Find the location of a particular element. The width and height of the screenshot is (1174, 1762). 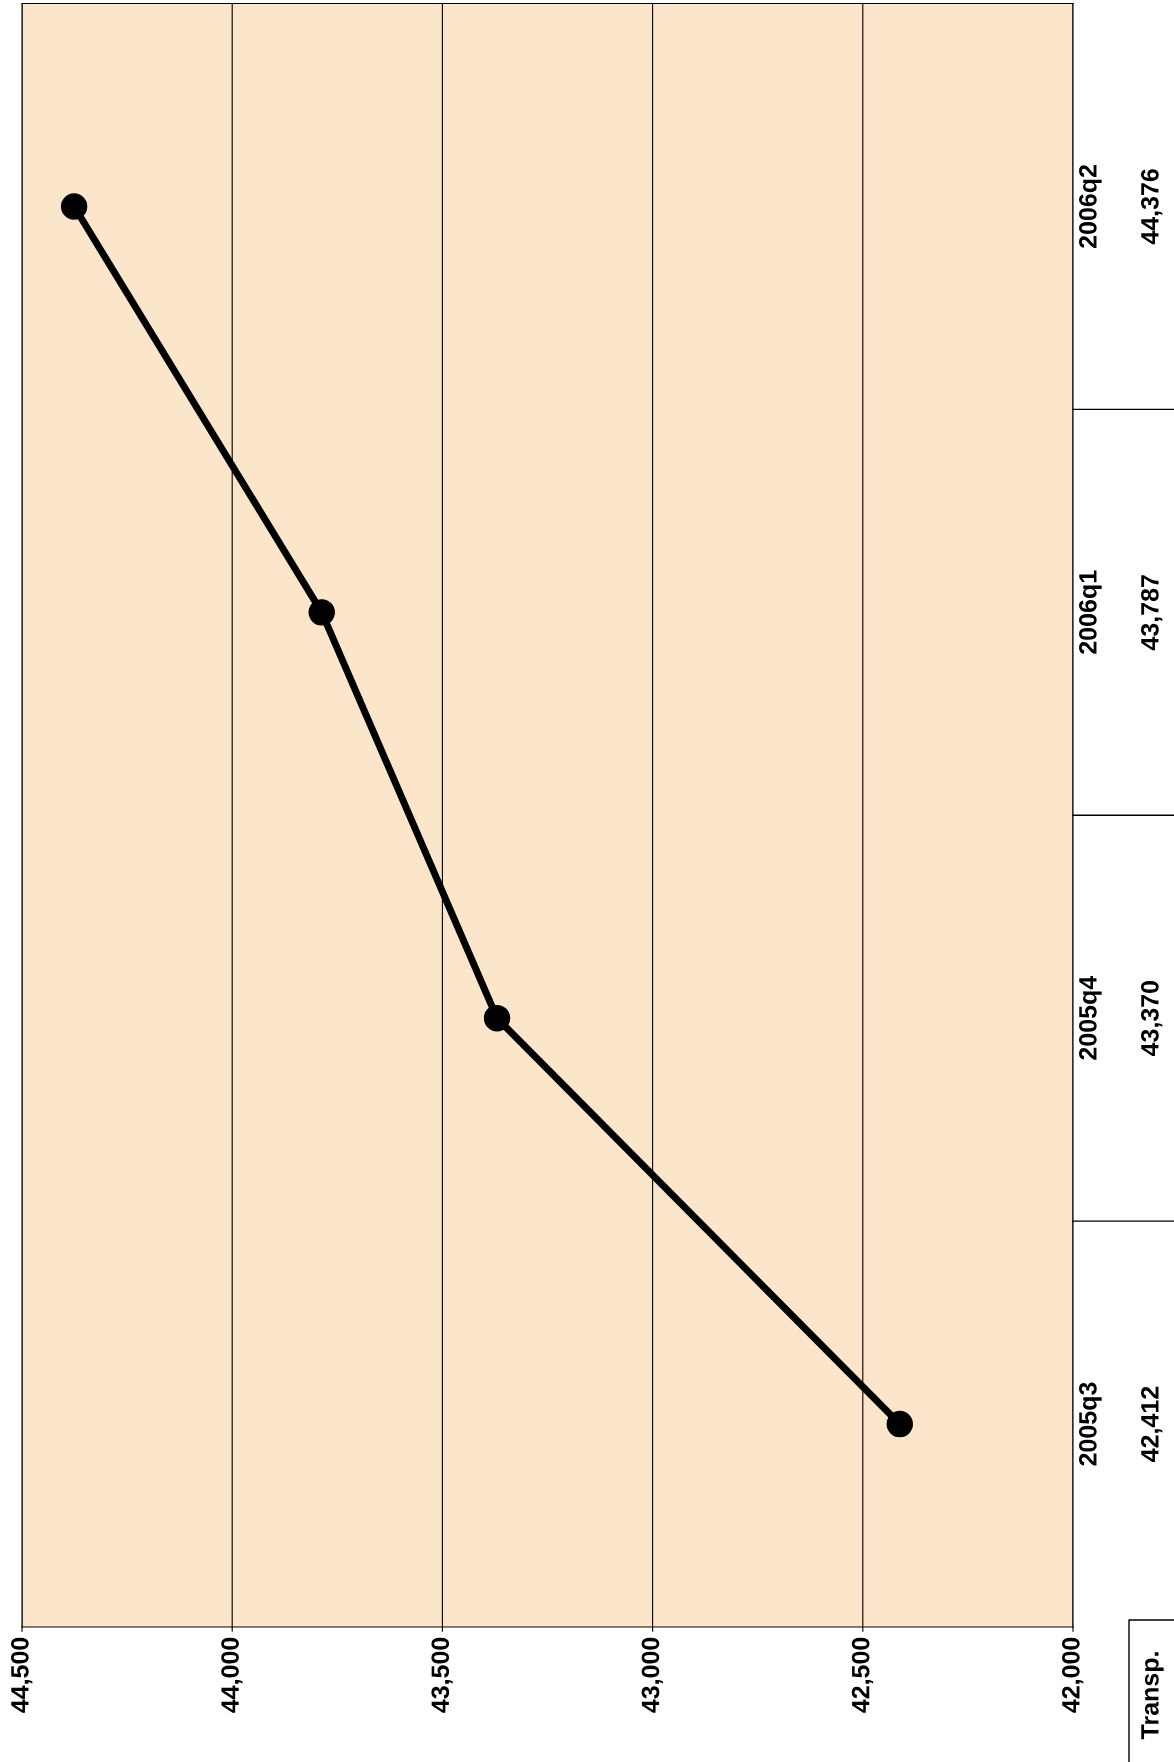

data-label: 44,376 is located at coordinates (1152, 207).